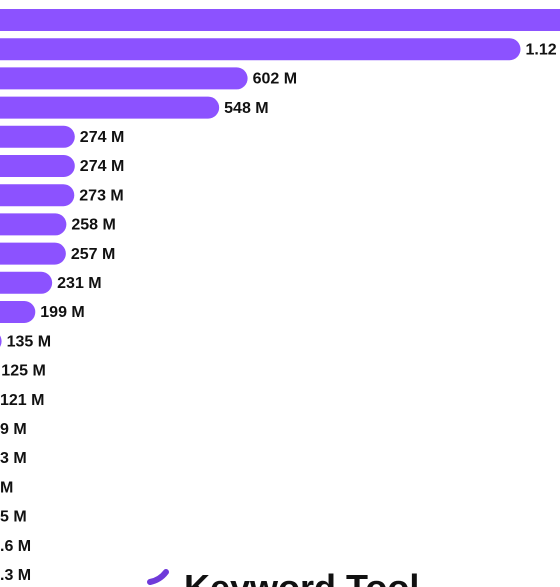  Describe the element at coordinates (22, 400) in the screenshot. I see `value-label: 121 M` at that location.